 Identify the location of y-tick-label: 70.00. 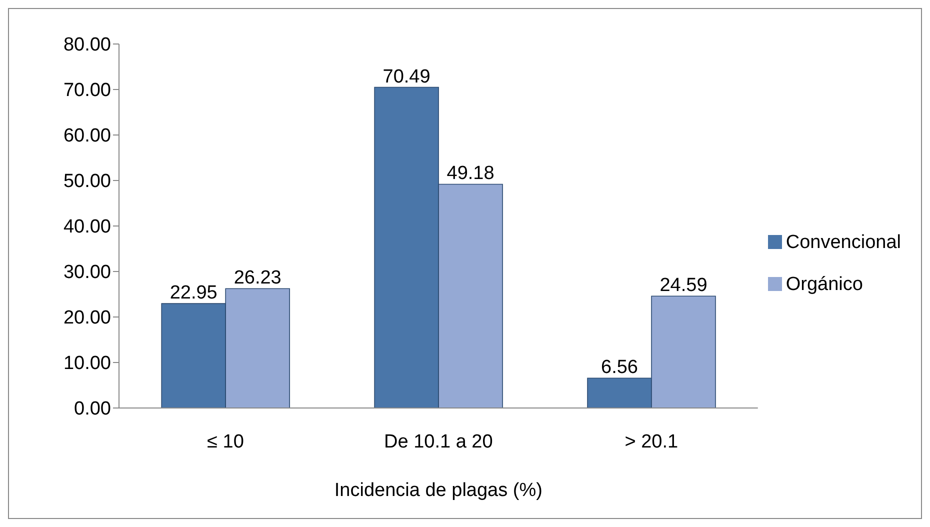
(87, 91).